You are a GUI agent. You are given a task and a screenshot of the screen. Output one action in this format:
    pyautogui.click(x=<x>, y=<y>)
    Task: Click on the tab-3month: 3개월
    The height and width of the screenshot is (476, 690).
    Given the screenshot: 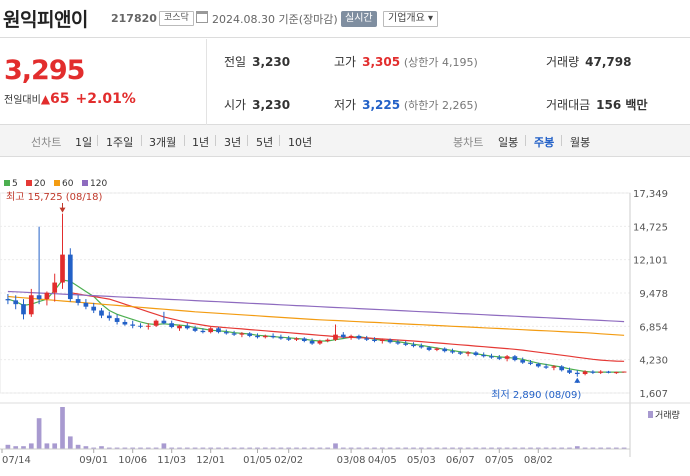 What is the action you would take?
    pyautogui.click(x=163, y=142)
    